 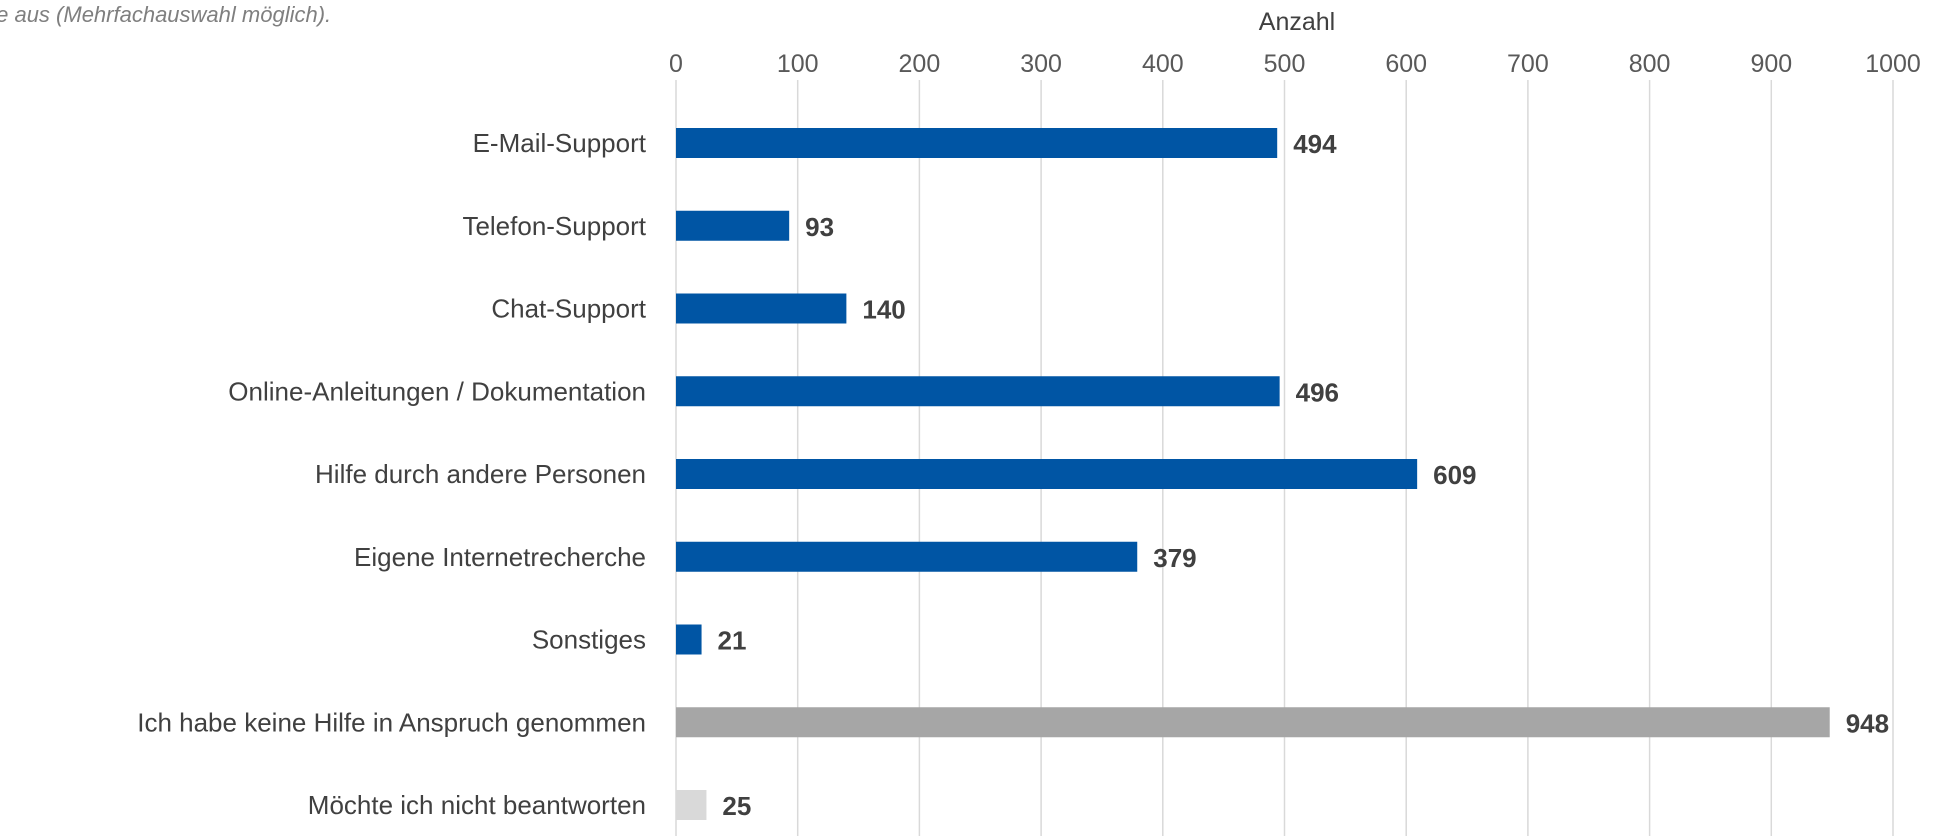 What do you see at coordinates (589, 640) in the screenshot?
I see `category-label: Sonstiges` at bounding box center [589, 640].